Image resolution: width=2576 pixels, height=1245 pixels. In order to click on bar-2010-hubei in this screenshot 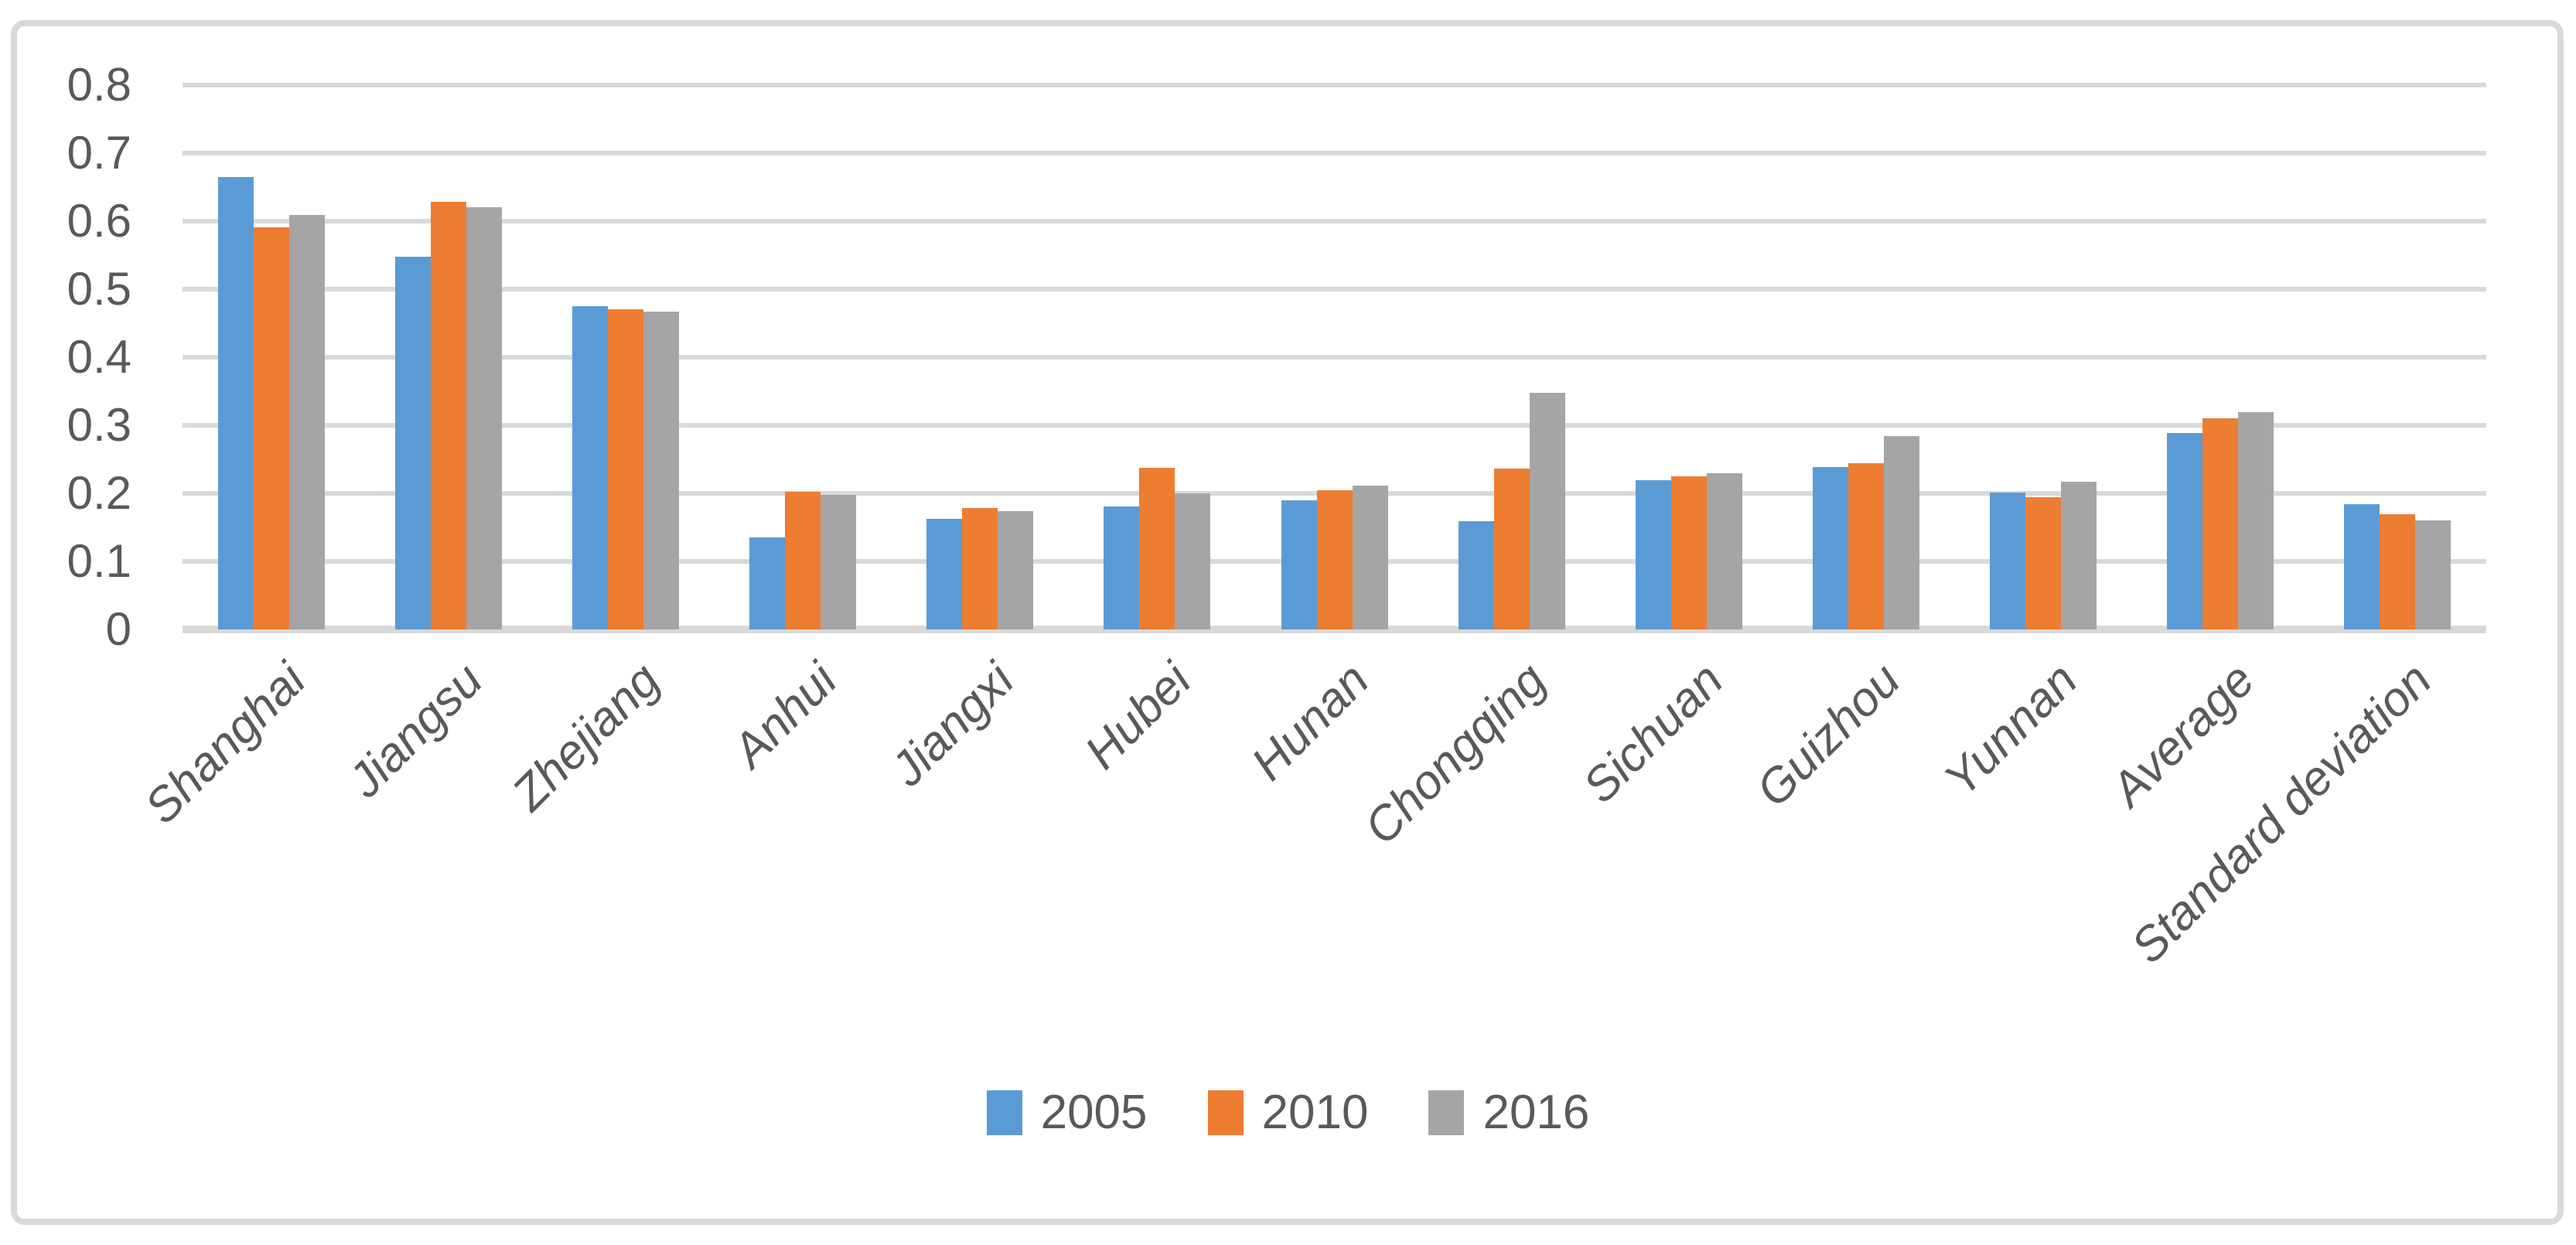, I will do `click(1157, 548)`.